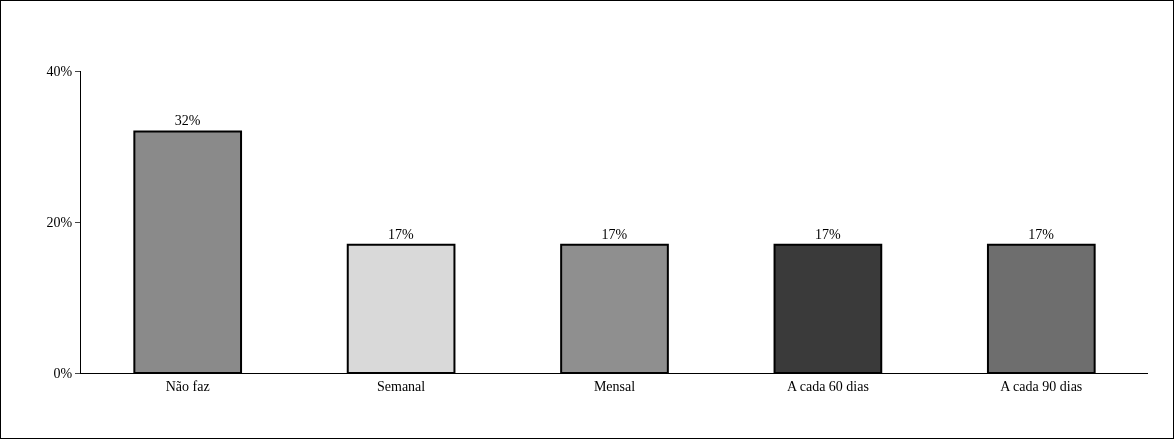 This screenshot has height=439, width=1174. Describe the element at coordinates (59, 71) in the screenshot. I see `y-tick-label: 40%` at that location.